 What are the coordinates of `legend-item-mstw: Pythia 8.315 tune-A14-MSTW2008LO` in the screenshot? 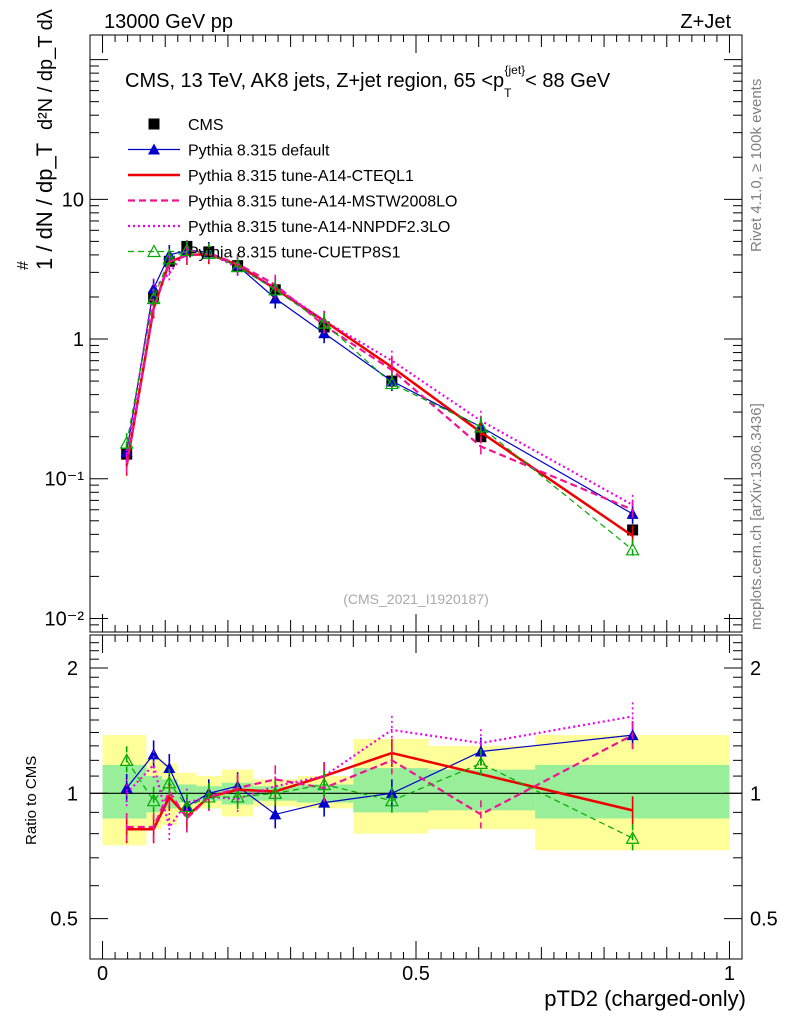 It's located at (292, 202).